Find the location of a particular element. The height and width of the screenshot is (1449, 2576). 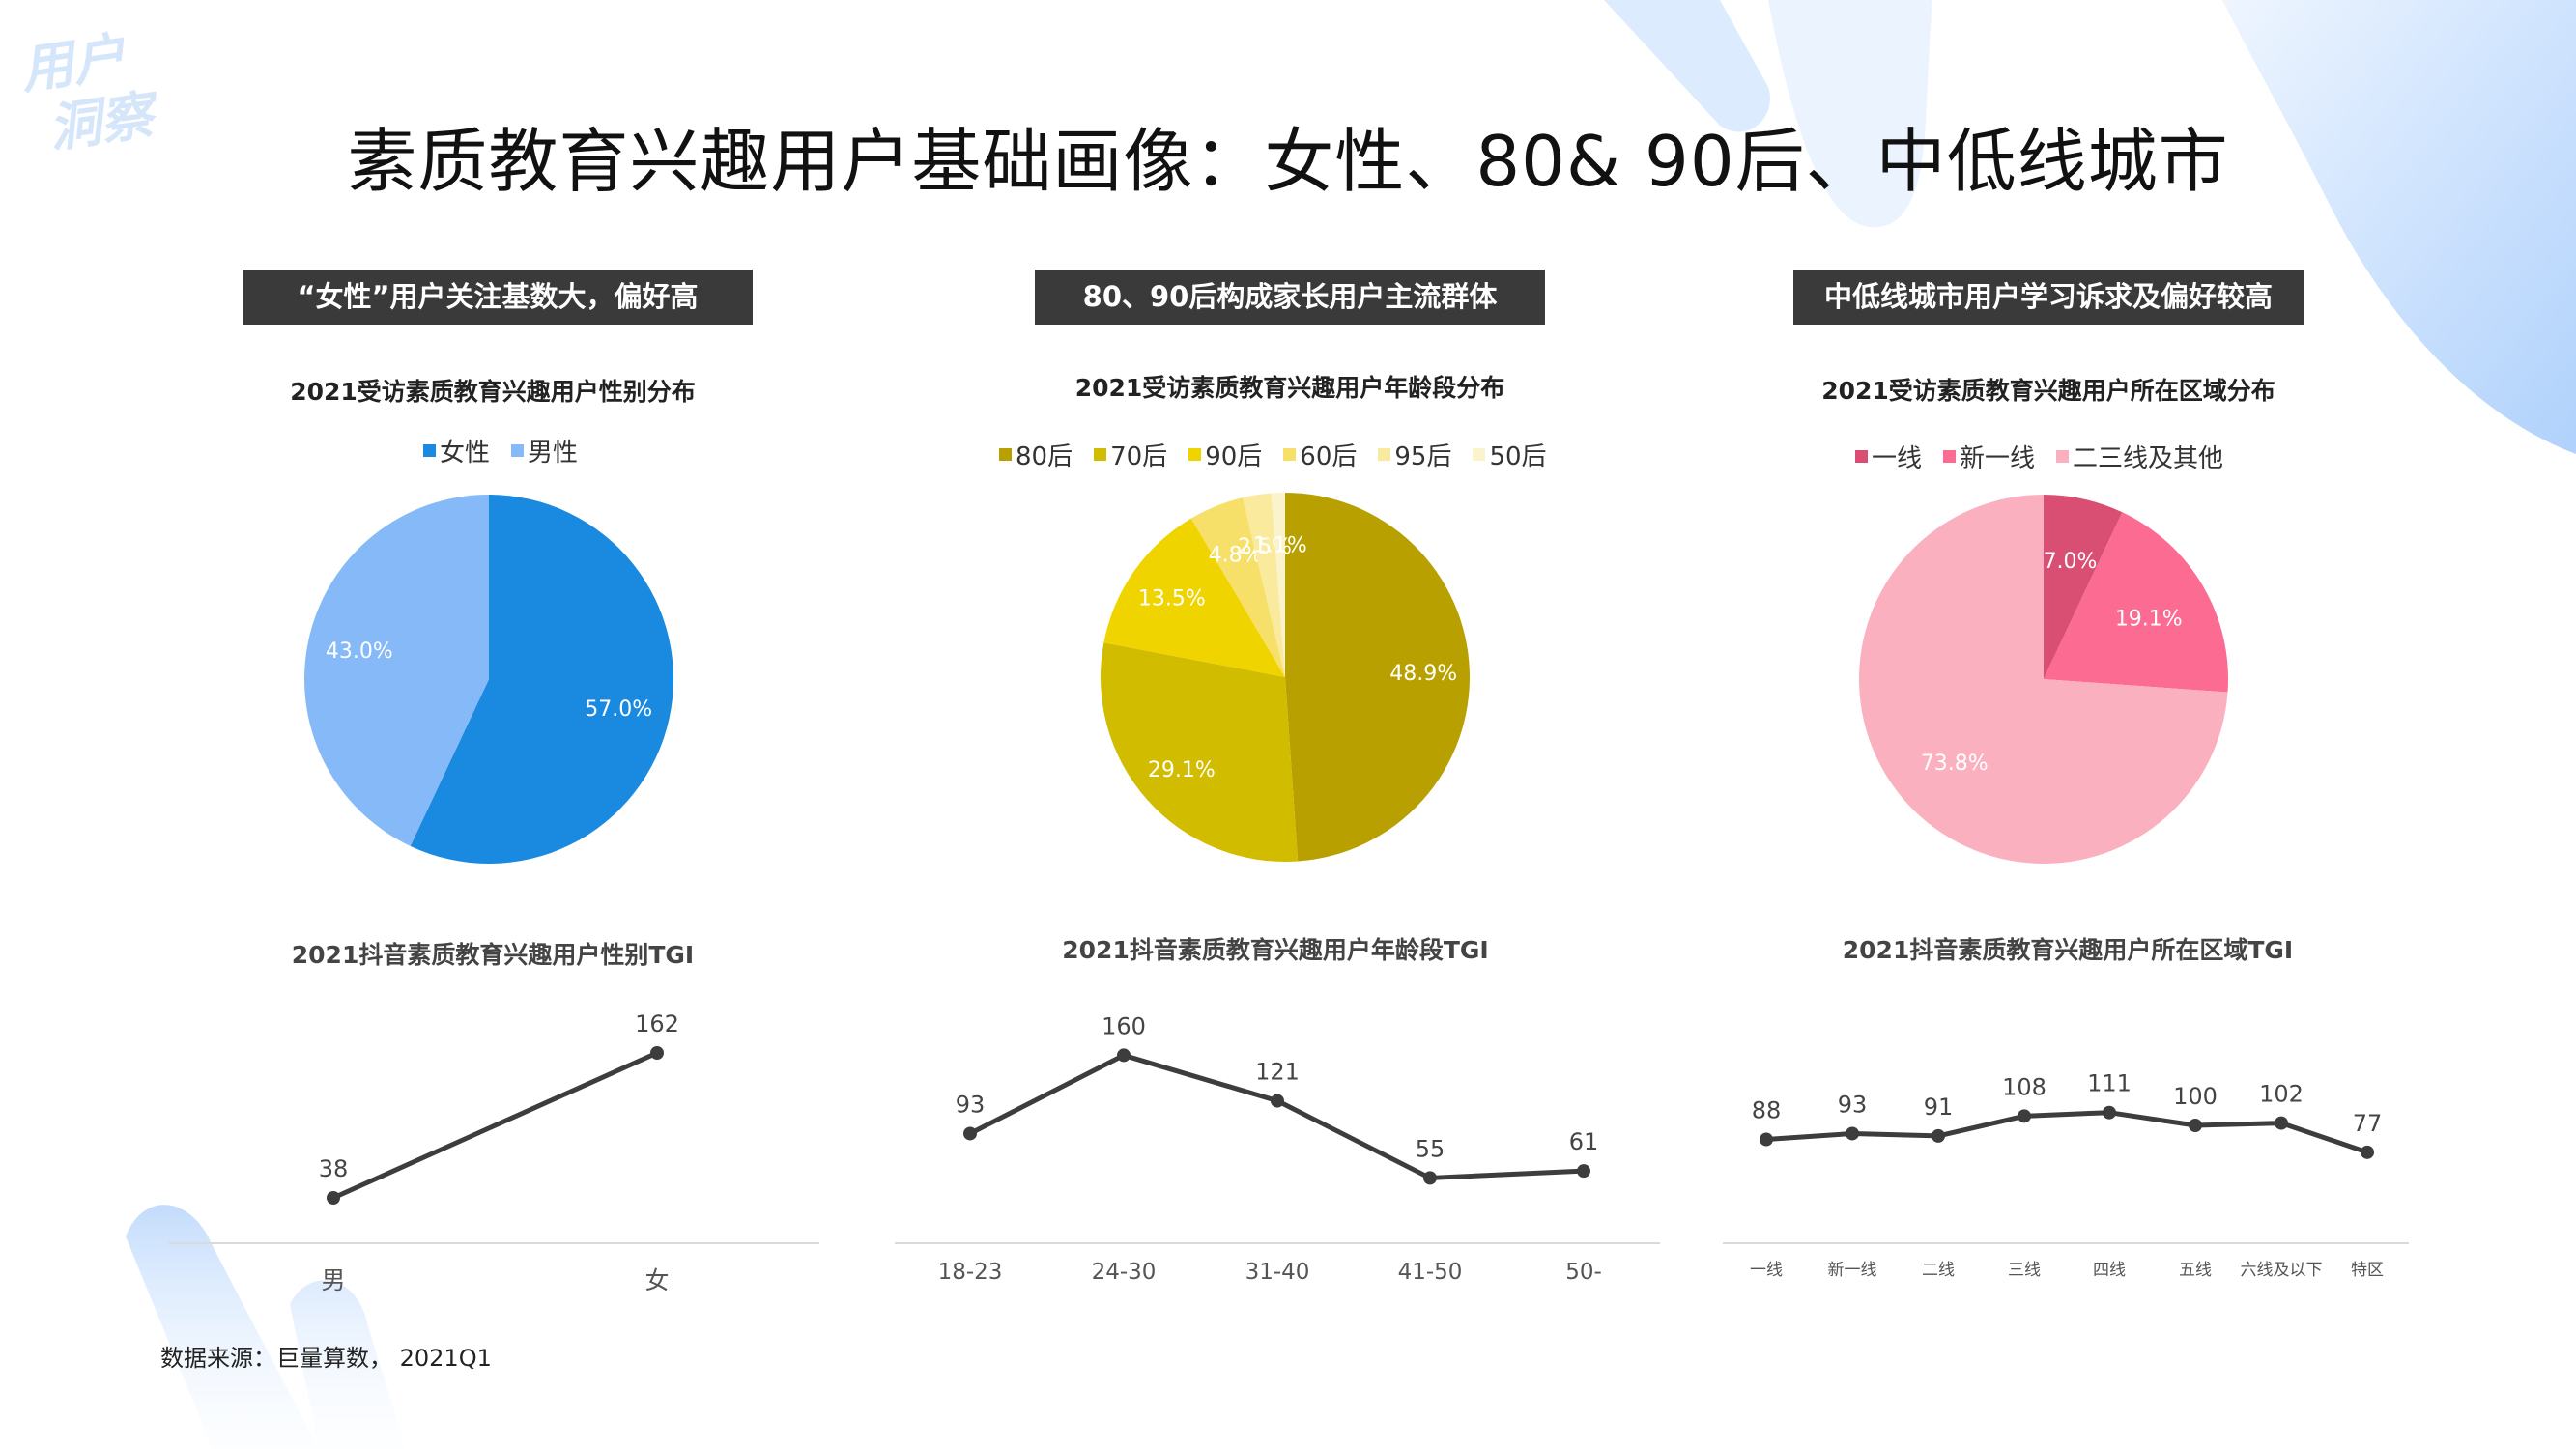

tgi-data-label: 100 is located at coordinates (2195, 1096).